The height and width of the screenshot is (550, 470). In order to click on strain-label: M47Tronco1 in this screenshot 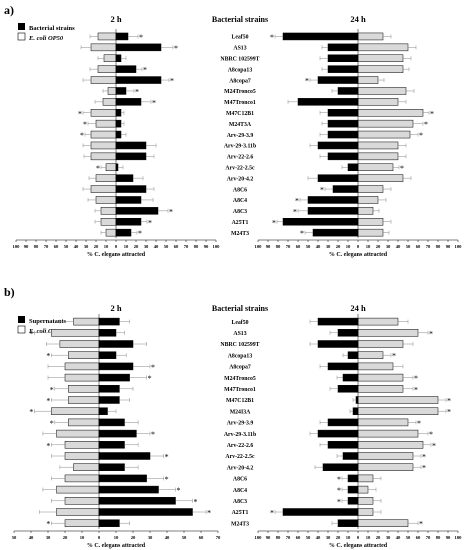, I will do `click(240, 390)`.